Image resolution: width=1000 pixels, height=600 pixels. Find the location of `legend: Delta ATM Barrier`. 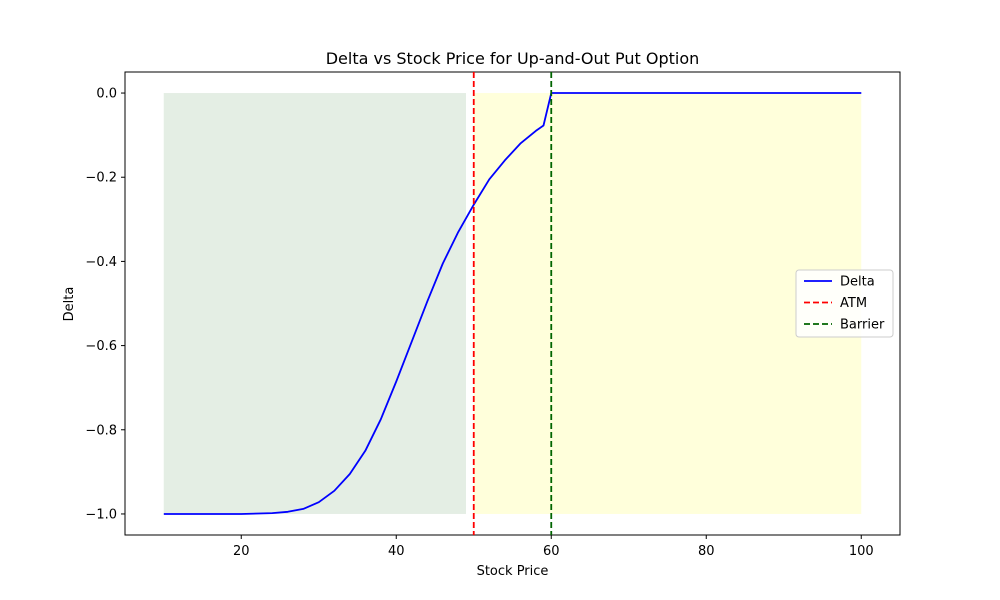

legend: Delta ATM Barrier is located at coordinates (844, 303).